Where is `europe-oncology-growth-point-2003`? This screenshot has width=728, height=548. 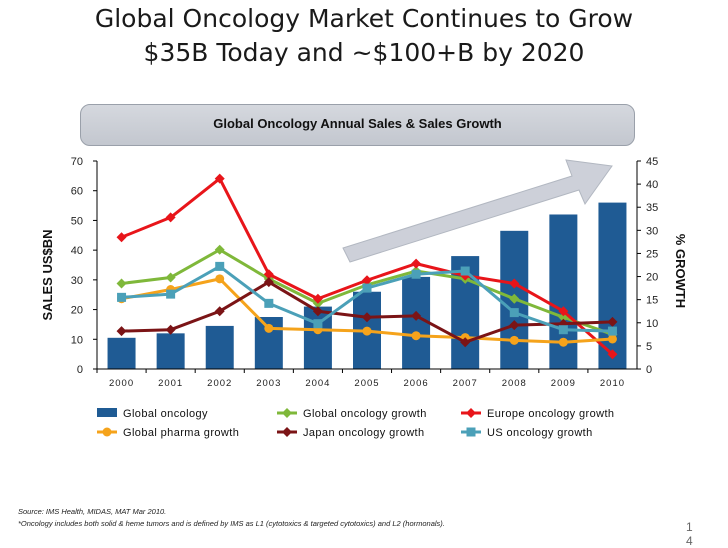 europe-oncology-growth-point-2003 is located at coordinates (268, 274).